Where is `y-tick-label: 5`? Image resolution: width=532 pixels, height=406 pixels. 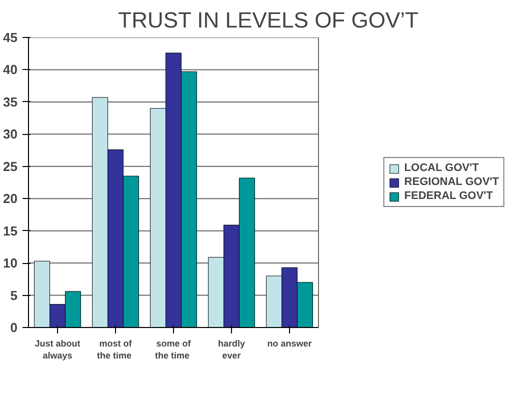 y-tick-label: 5 is located at coordinates (14, 295).